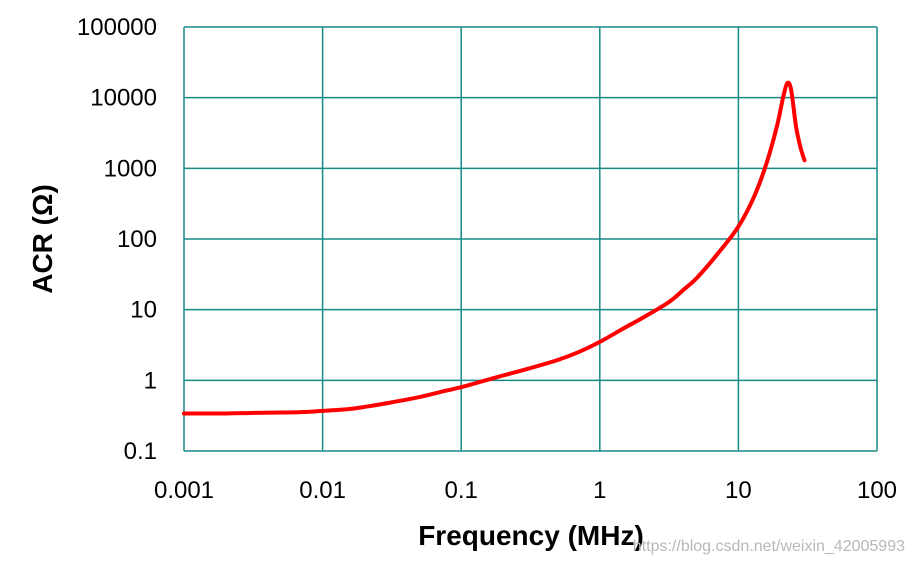 The image size is (913, 564). What do you see at coordinates (738, 490) in the screenshot?
I see `x-tick-label: 10` at bounding box center [738, 490].